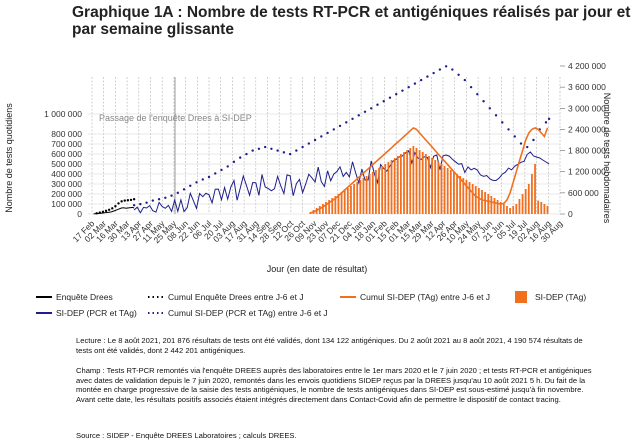 The width and height of the screenshot is (635, 445). What do you see at coordinates (587, 108) in the screenshot?
I see `y-right-tick-label: 3 000 000` at bounding box center [587, 108].